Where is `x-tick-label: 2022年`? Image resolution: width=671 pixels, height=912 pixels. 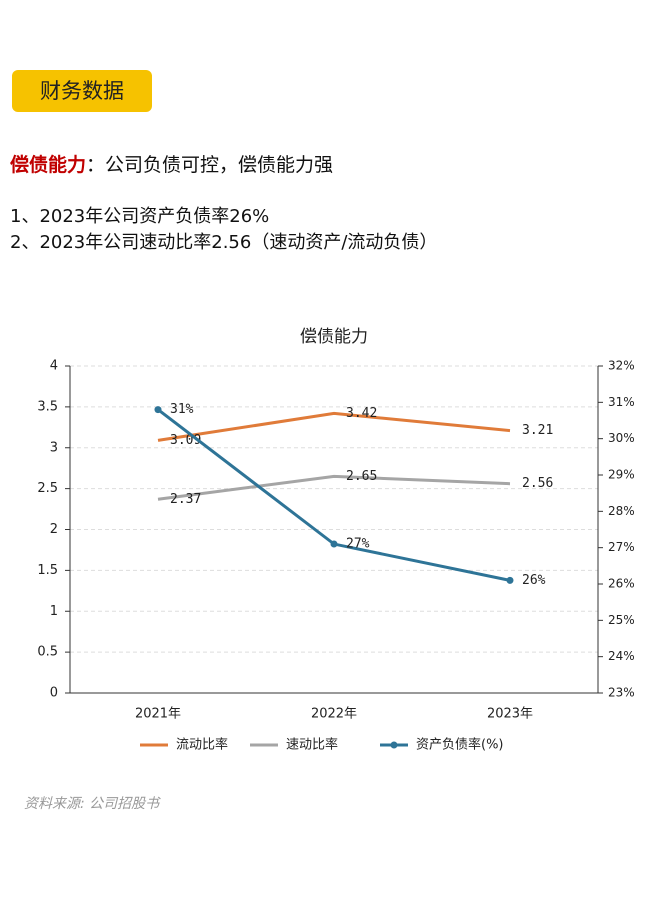
x-tick-label: 2022年 is located at coordinates (334, 714).